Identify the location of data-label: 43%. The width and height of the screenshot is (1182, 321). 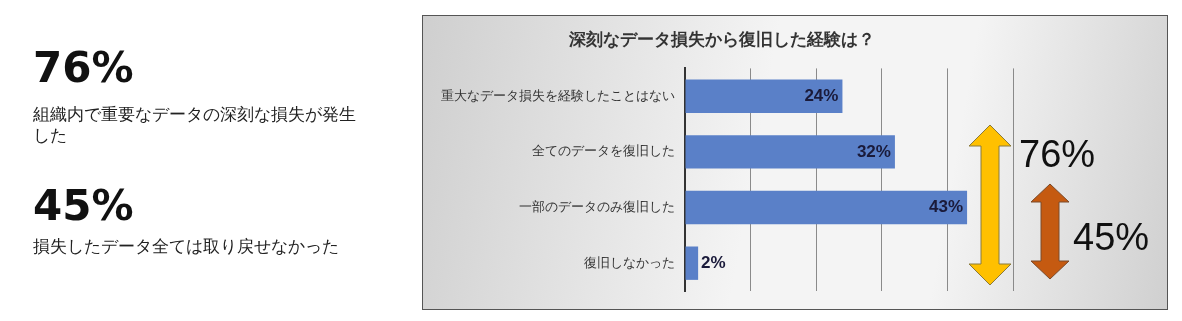
(946, 207).